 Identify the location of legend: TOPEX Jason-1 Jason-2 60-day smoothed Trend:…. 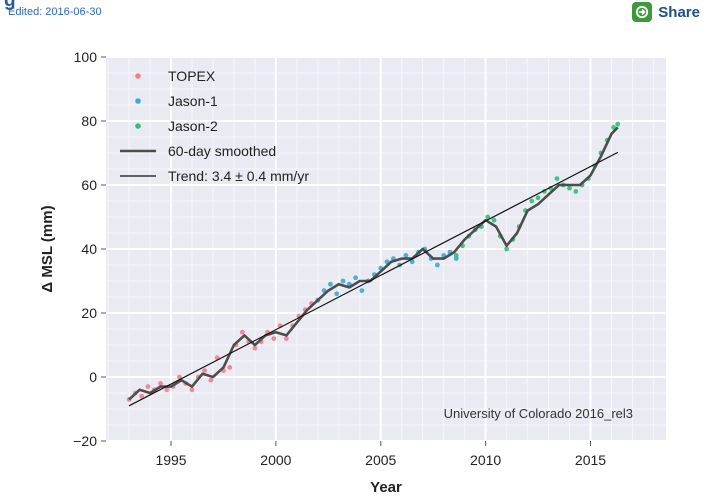
(214, 126).